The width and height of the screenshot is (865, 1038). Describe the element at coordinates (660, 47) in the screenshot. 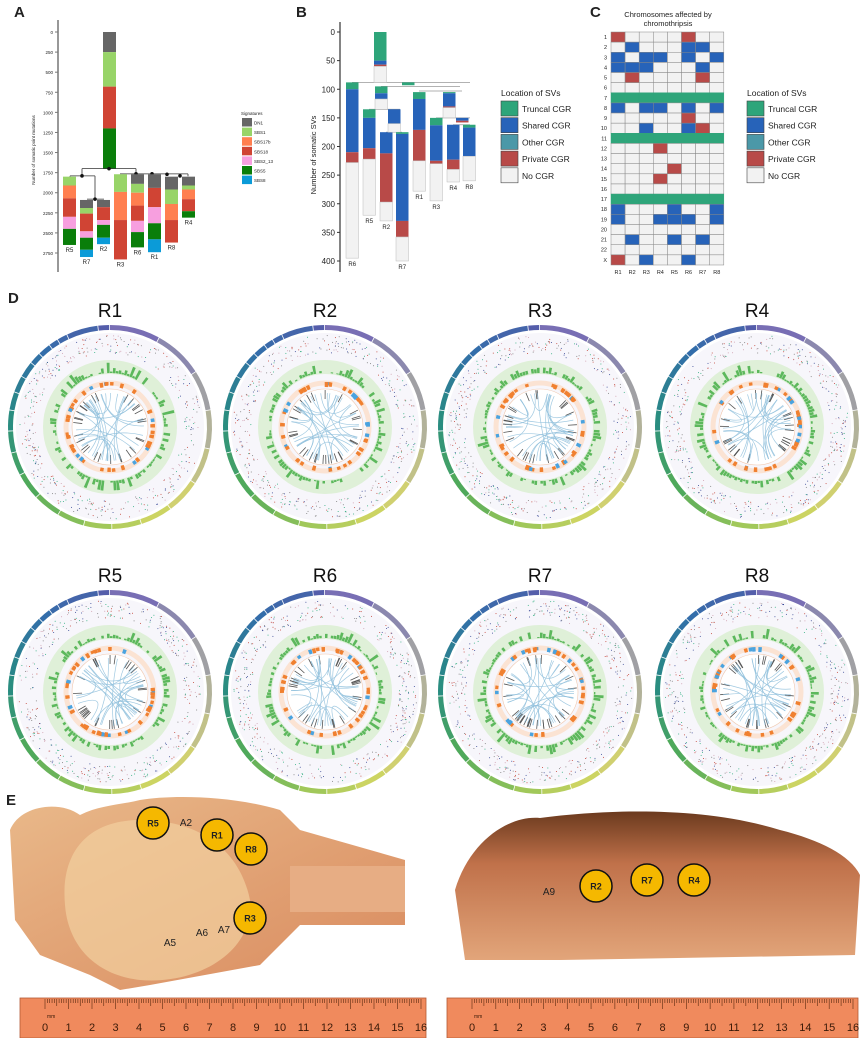

I see `heatmap-cell-2-R4` at that location.